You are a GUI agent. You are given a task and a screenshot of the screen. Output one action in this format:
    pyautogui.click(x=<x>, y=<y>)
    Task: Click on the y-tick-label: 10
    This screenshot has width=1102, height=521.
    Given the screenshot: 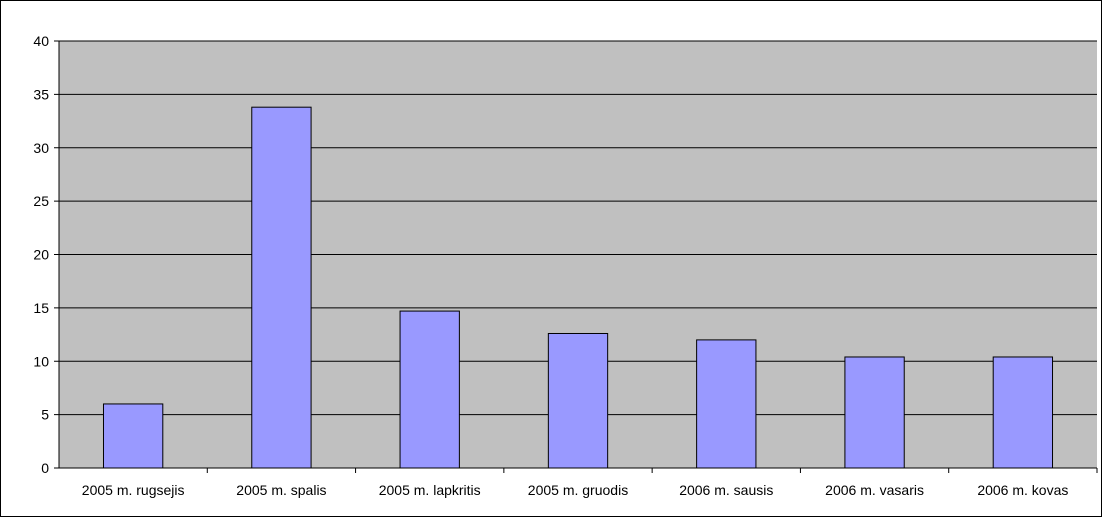 What is the action you would take?
    pyautogui.click(x=41, y=361)
    